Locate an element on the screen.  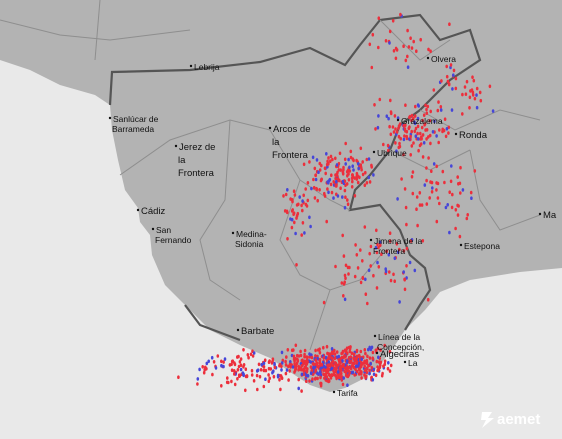
province-border is located at coordinates (212, 323).